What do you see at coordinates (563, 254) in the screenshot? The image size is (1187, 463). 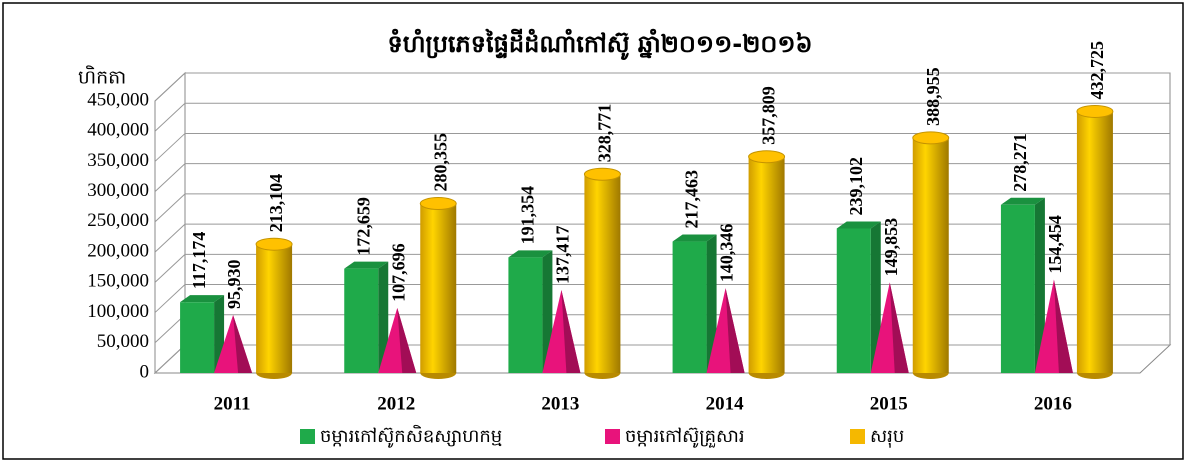 I see `value-label: 137,417` at bounding box center [563, 254].